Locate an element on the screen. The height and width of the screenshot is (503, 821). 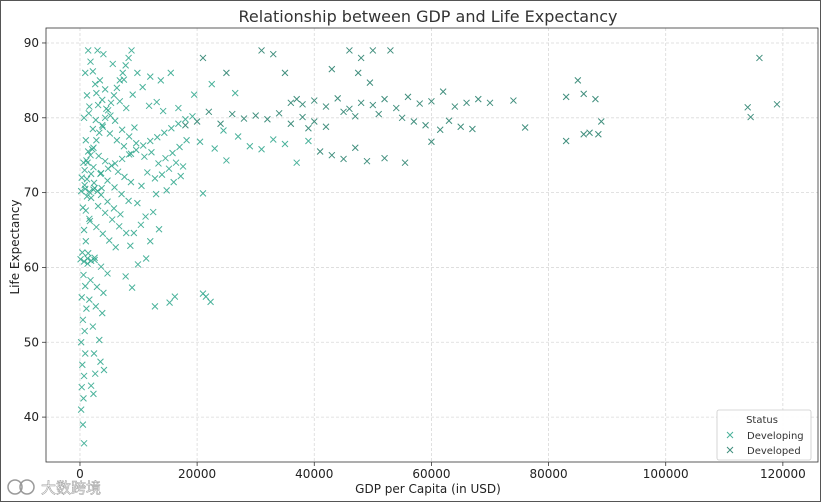
legend: Status Developing Developed is located at coordinates (764, 435).